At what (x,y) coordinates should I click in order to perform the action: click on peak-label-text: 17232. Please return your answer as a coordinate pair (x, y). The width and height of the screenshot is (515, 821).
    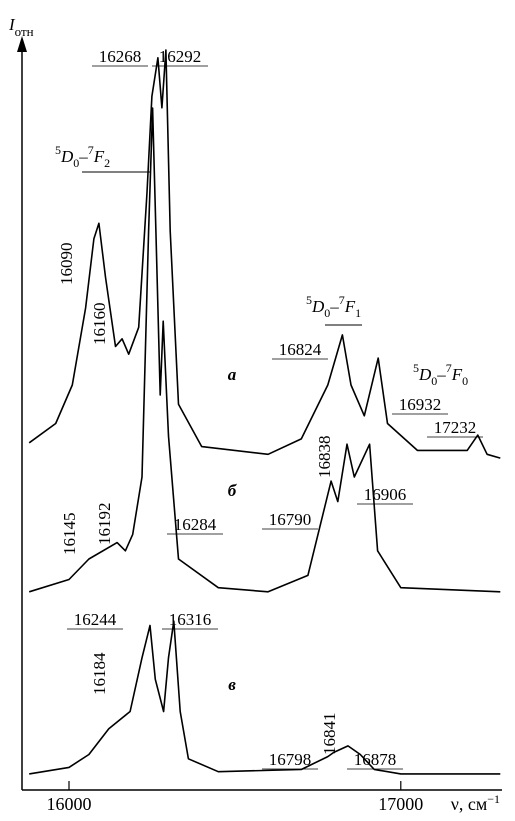
    Looking at the image, I should click on (455, 427).